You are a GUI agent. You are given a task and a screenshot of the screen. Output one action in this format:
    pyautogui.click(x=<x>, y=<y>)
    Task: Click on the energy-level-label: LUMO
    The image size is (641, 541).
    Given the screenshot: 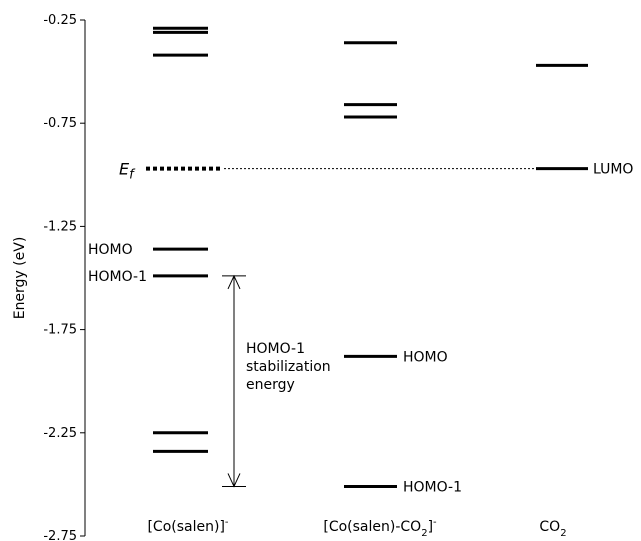 What is the action you would take?
    pyautogui.click(x=613, y=170)
    